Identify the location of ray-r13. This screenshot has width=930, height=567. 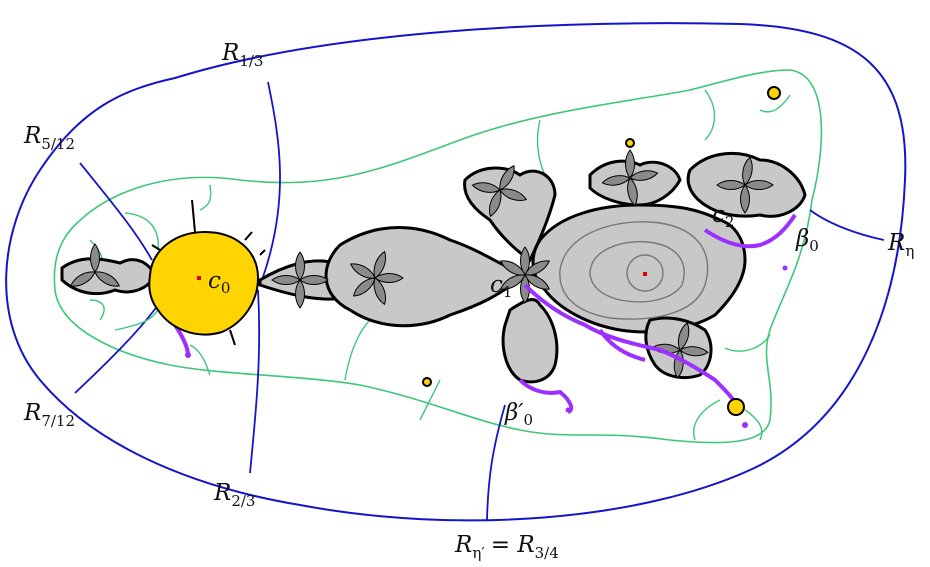
(271, 181).